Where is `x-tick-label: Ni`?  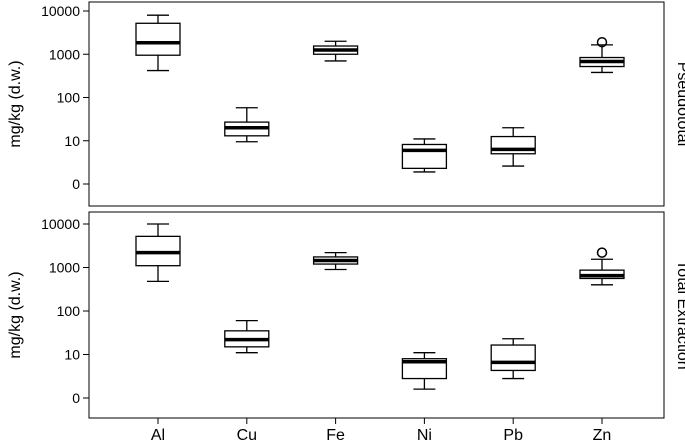
x-tick-label: Ni is located at coordinates (424, 435).